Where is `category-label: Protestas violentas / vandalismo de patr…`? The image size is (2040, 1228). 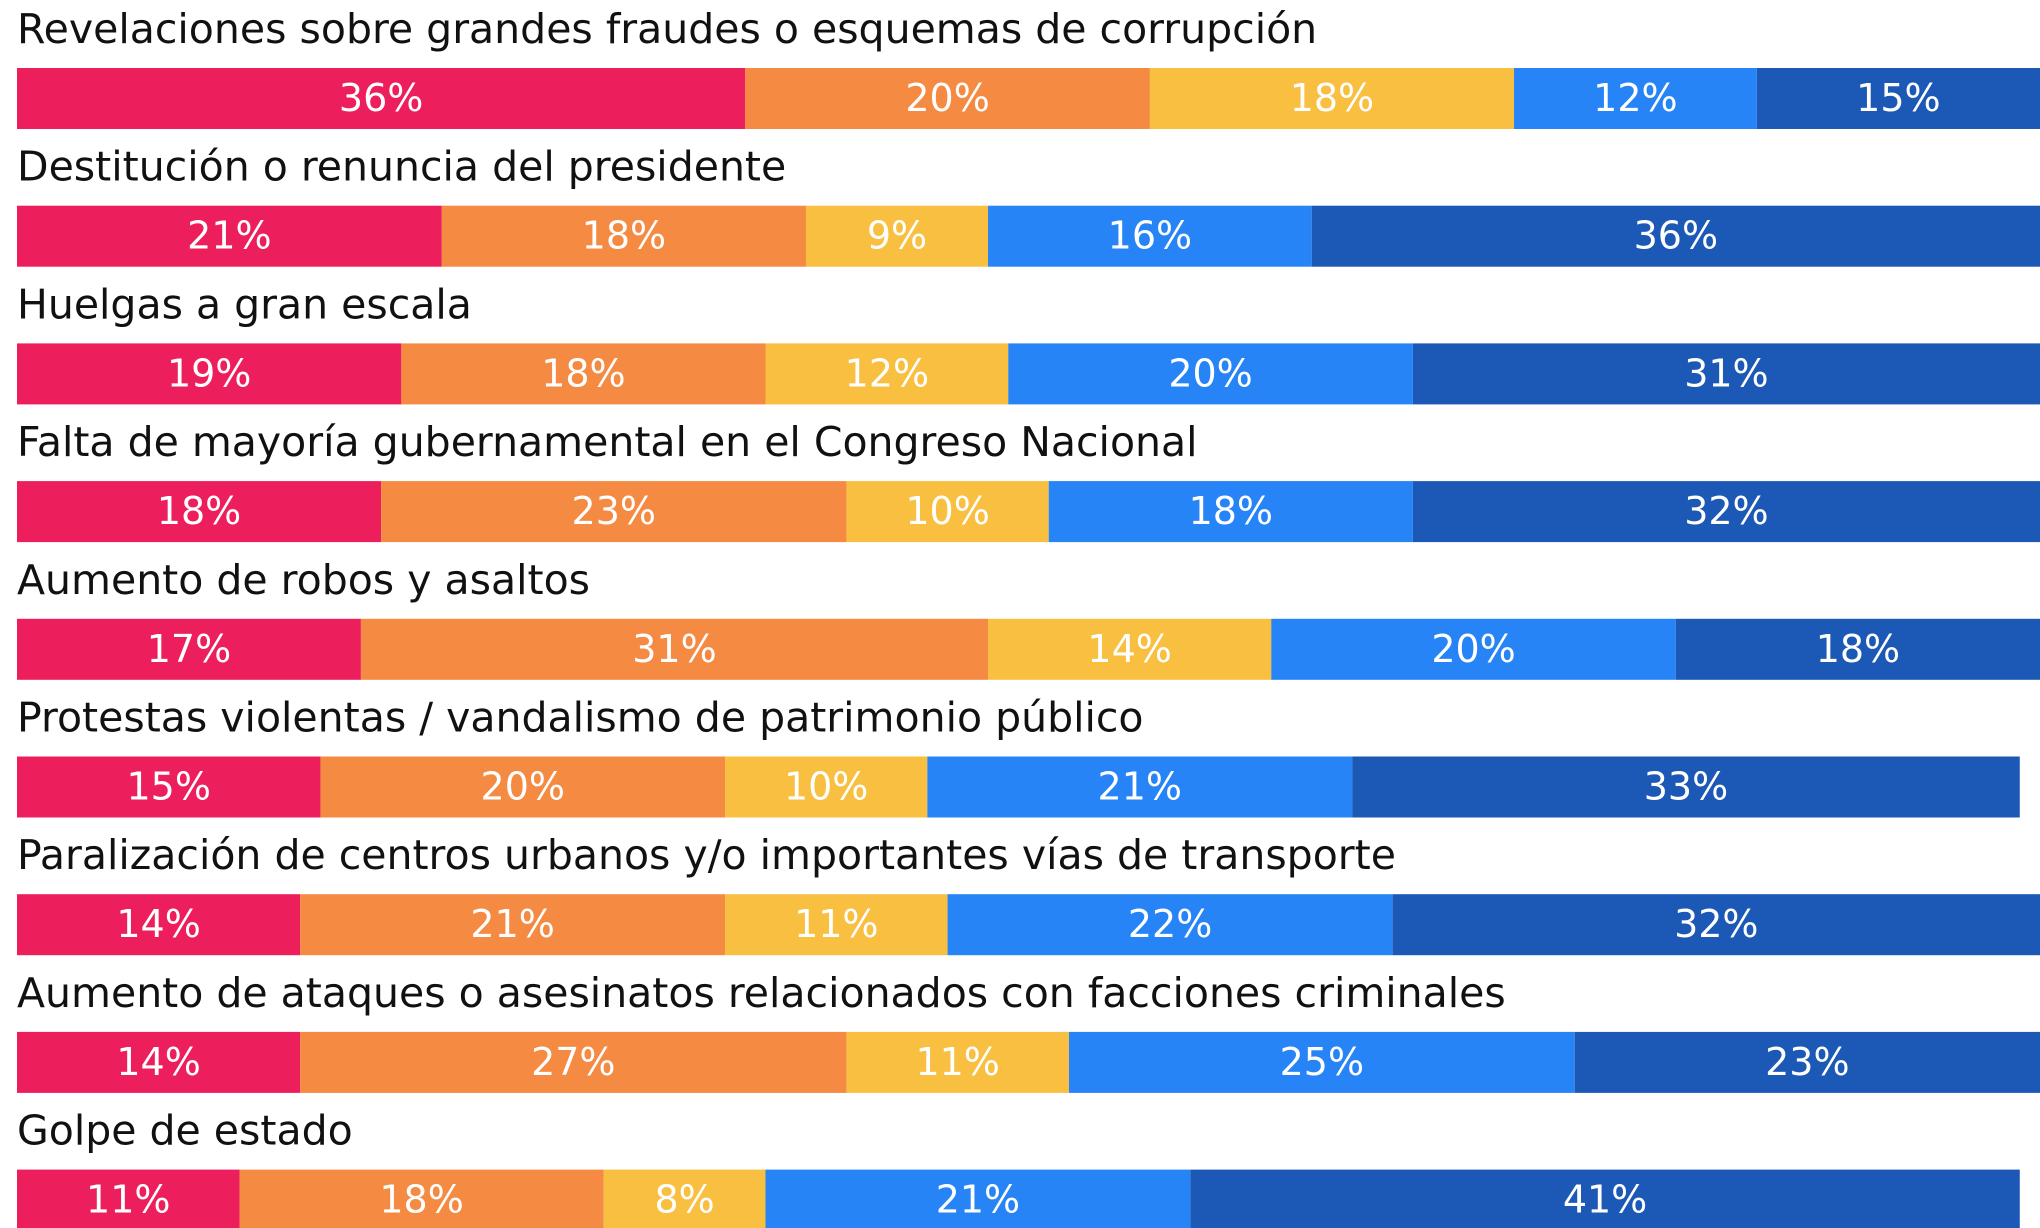 category-label: Protestas violentas / vandalismo de patr… is located at coordinates (580, 718).